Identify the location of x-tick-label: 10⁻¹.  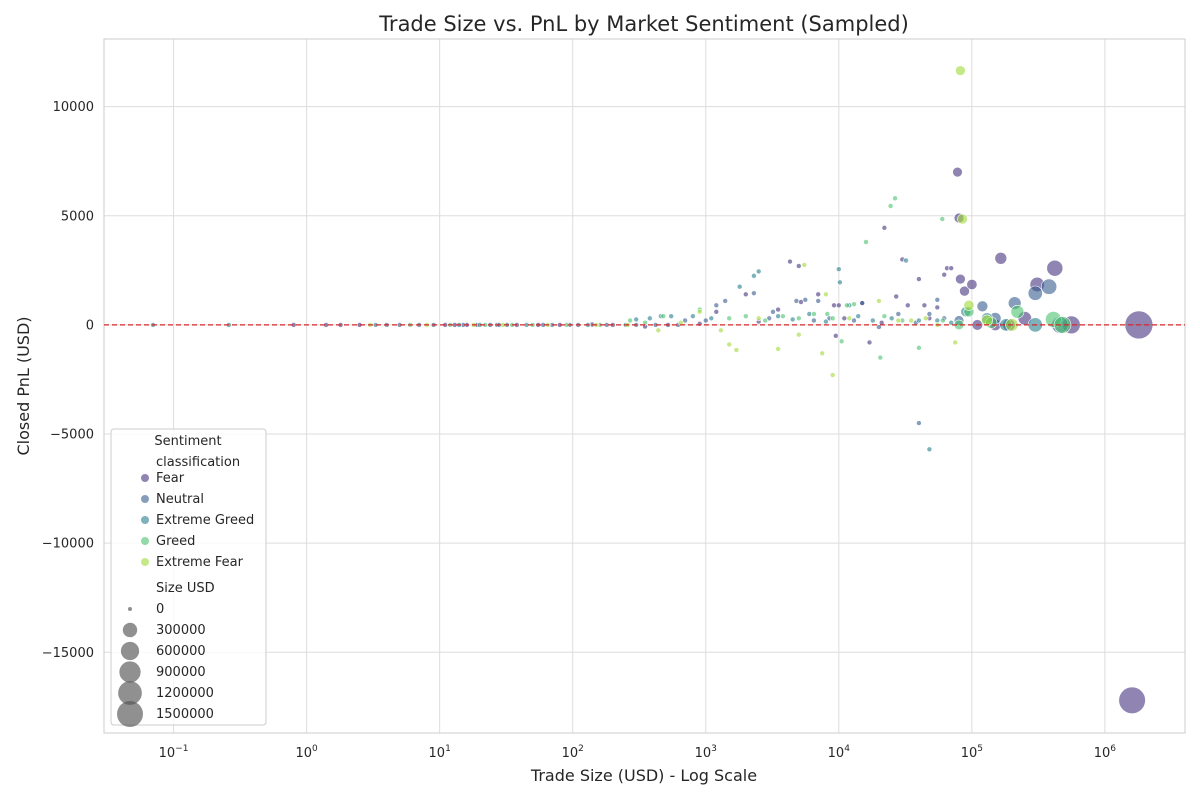
(174, 752).